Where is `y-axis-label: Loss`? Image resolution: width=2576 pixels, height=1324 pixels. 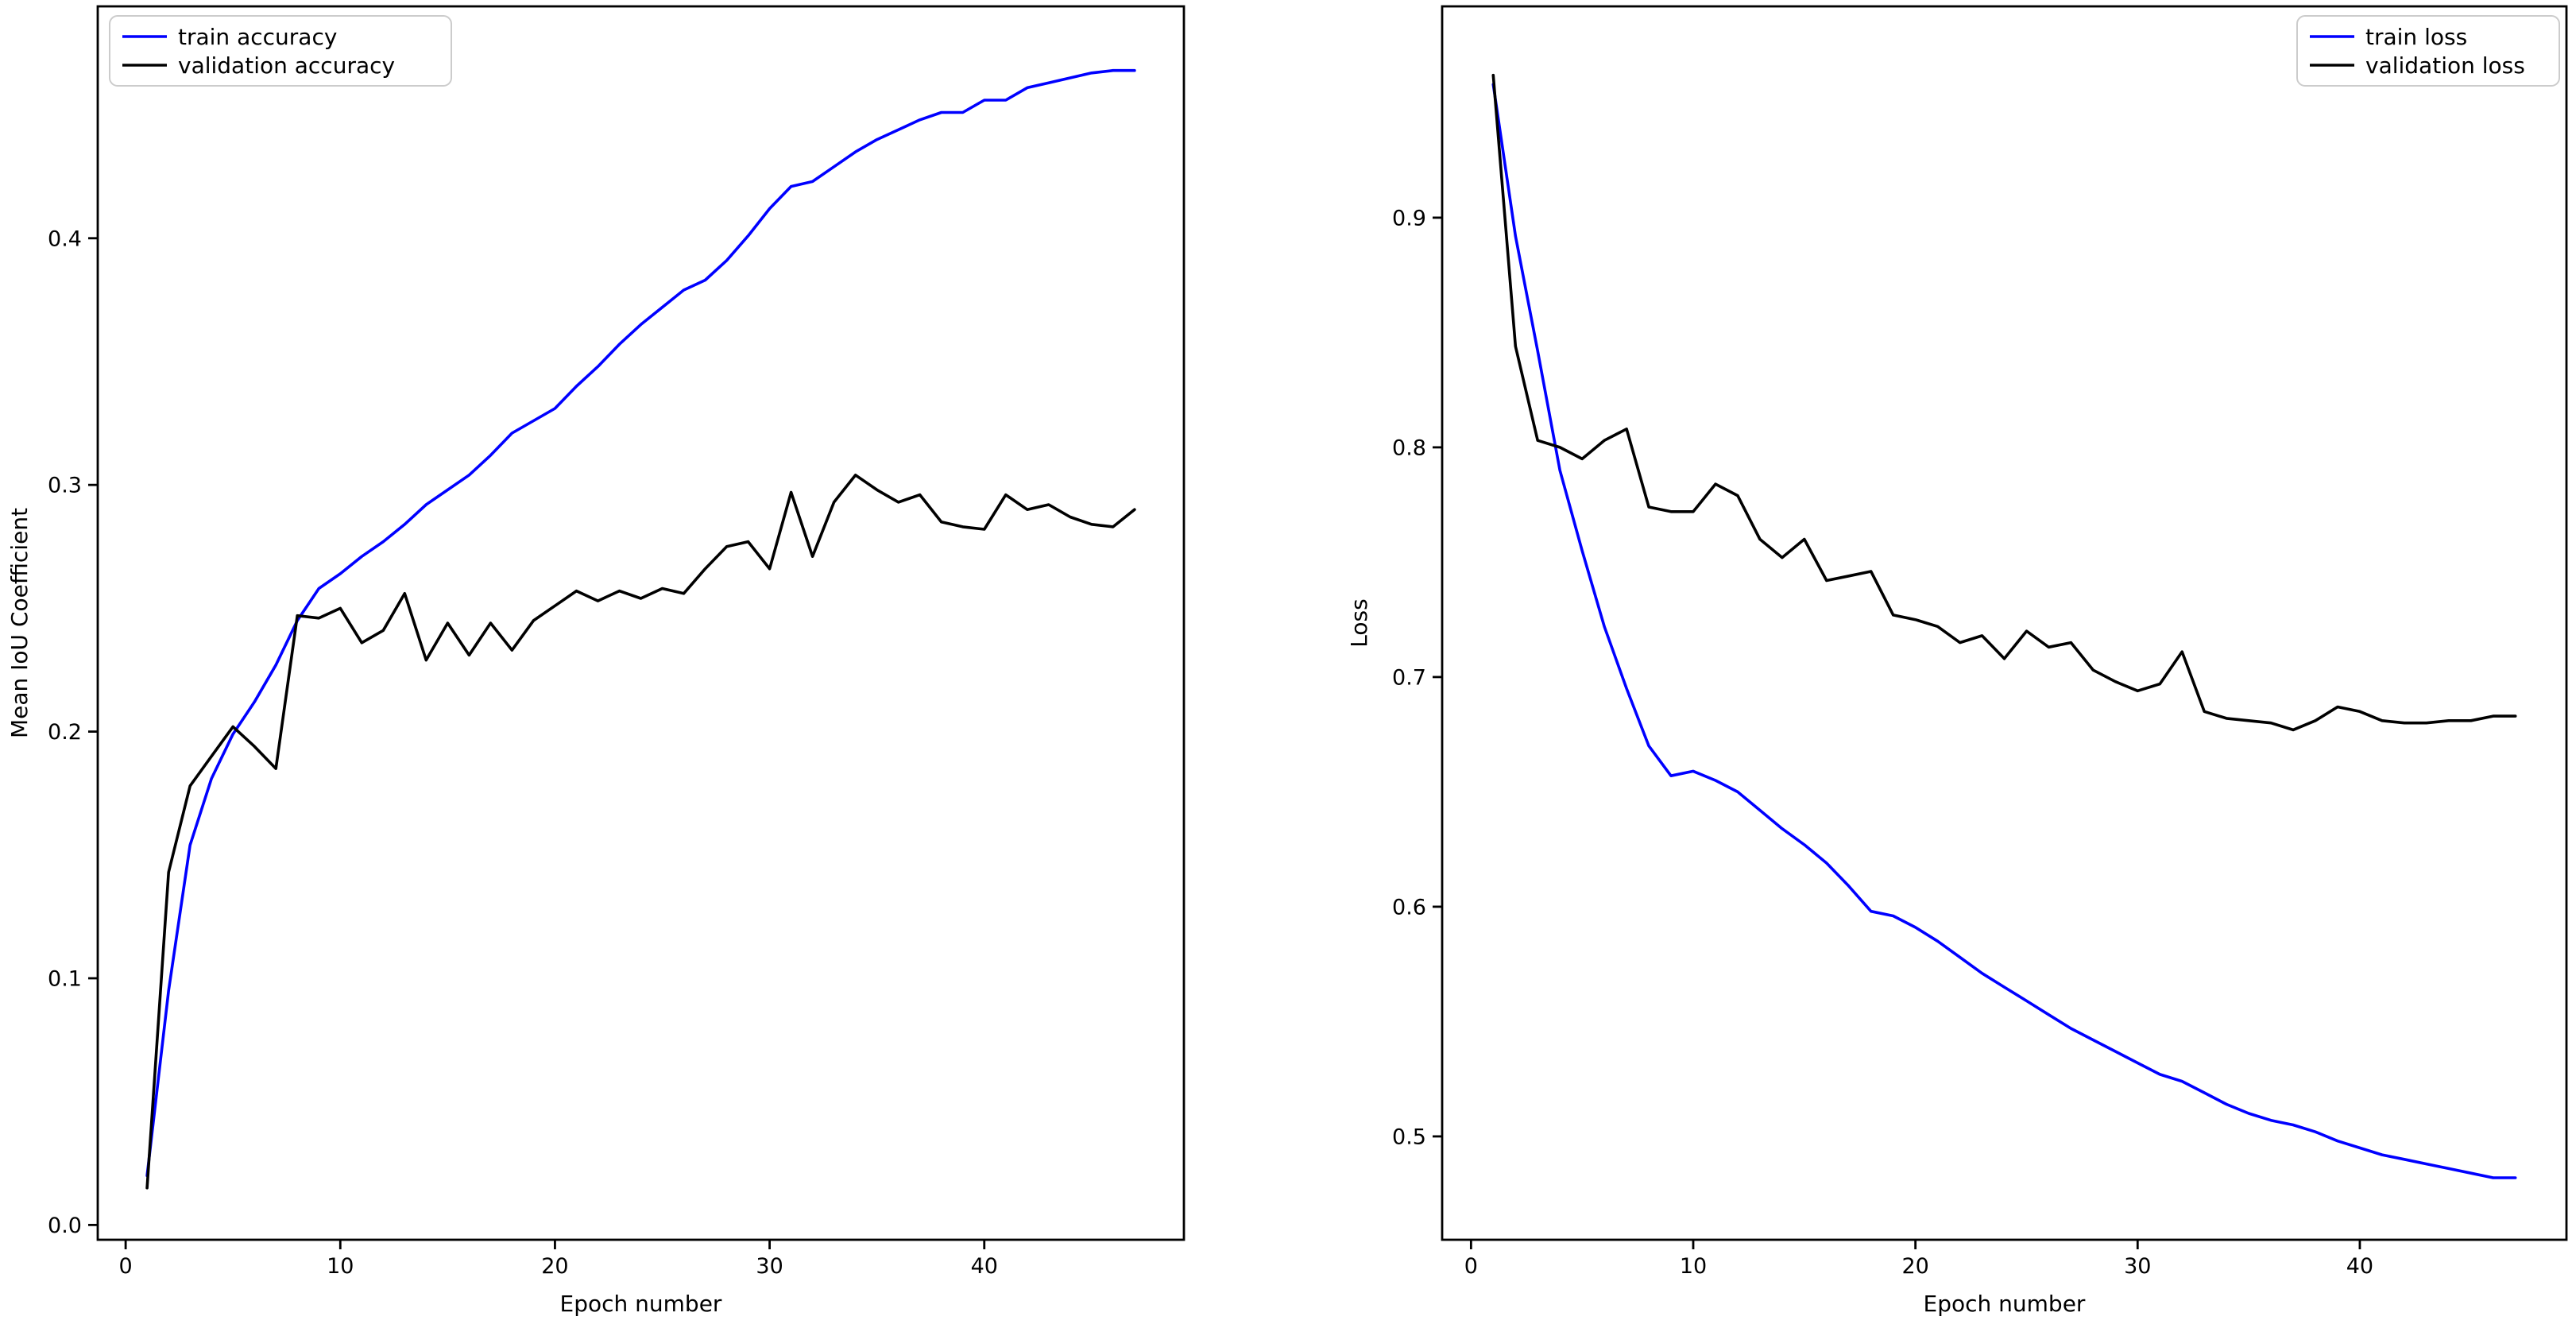
y-axis-label: Loss is located at coordinates (1359, 622).